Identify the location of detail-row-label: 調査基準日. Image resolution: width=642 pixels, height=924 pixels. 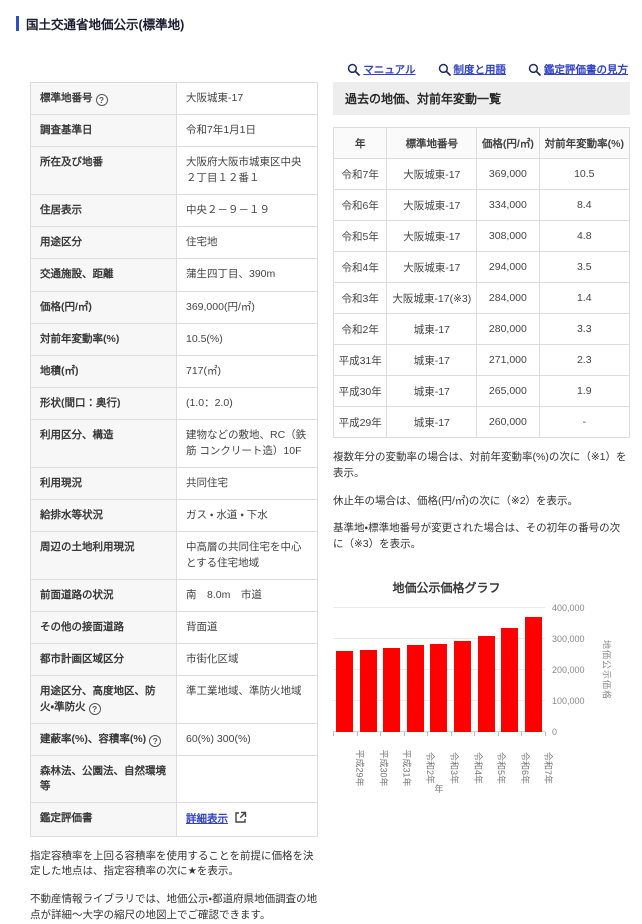
(104, 131).